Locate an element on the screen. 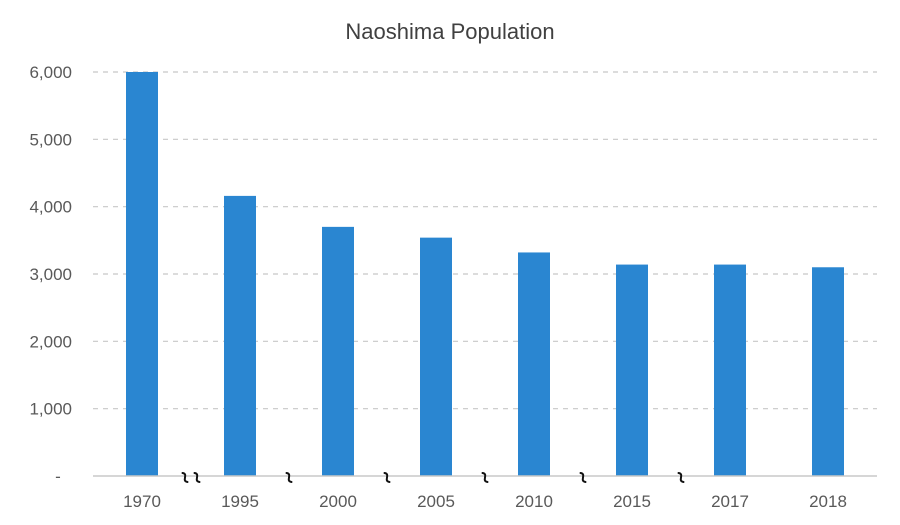 The width and height of the screenshot is (900, 525). y-tick-label: 2,000 is located at coordinates (50, 341).